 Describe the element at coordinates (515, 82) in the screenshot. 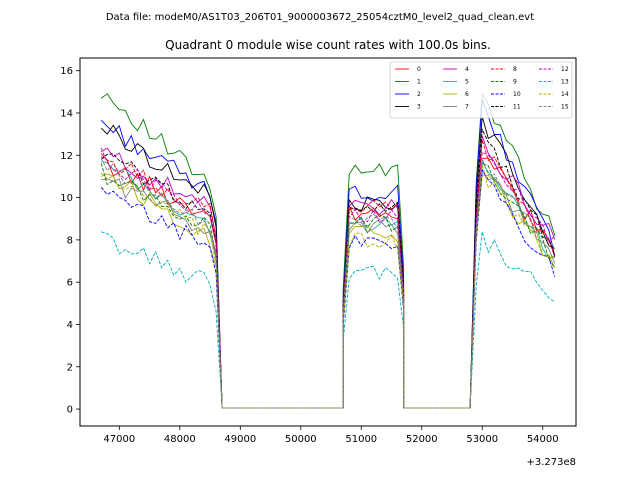

I see `legend-label: 9` at that location.